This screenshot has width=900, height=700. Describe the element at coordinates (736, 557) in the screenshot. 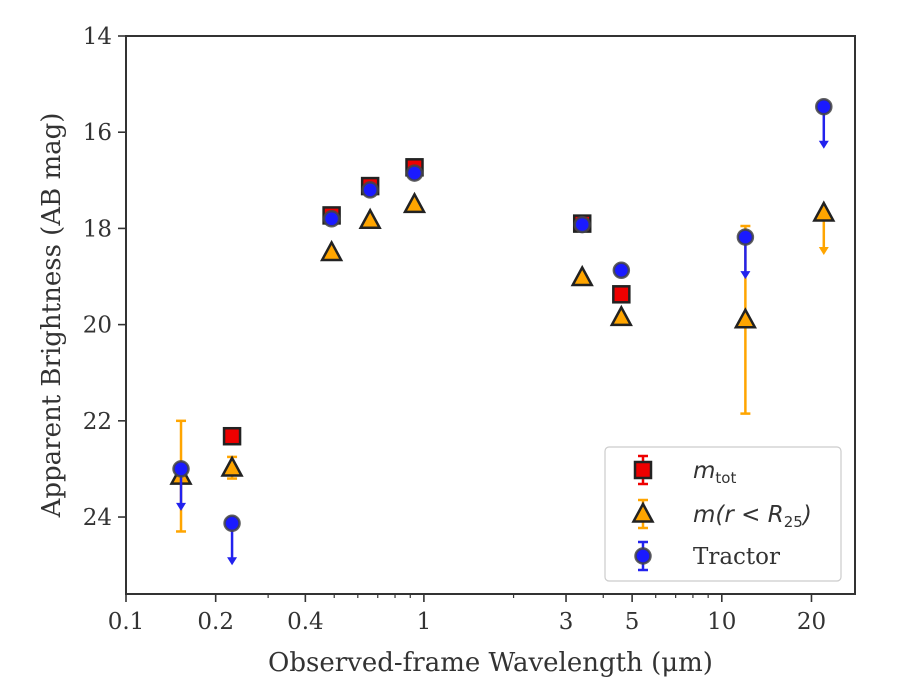

I see `legend-label-tractor: Tractor` at that location.